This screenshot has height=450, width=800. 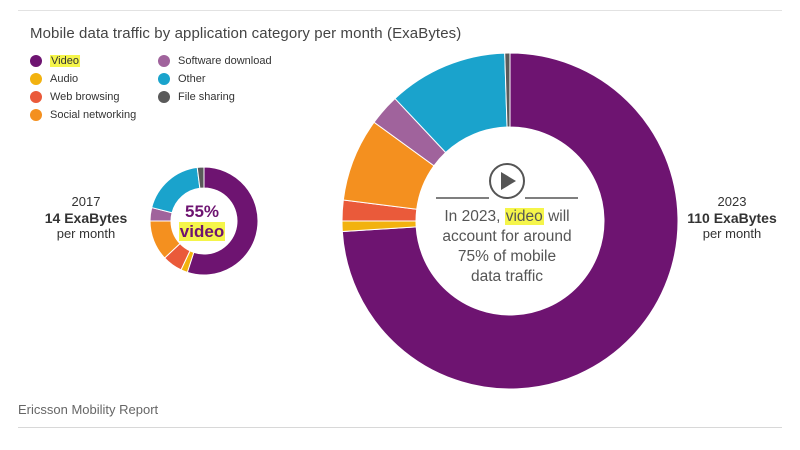 I want to click on center-2023-line-3: data traffic, so click(x=507, y=276).